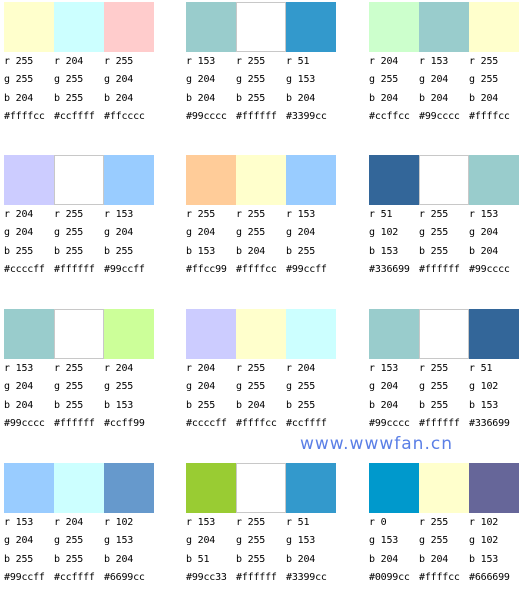  I want to click on green-value: g 153, so click(301, 541).